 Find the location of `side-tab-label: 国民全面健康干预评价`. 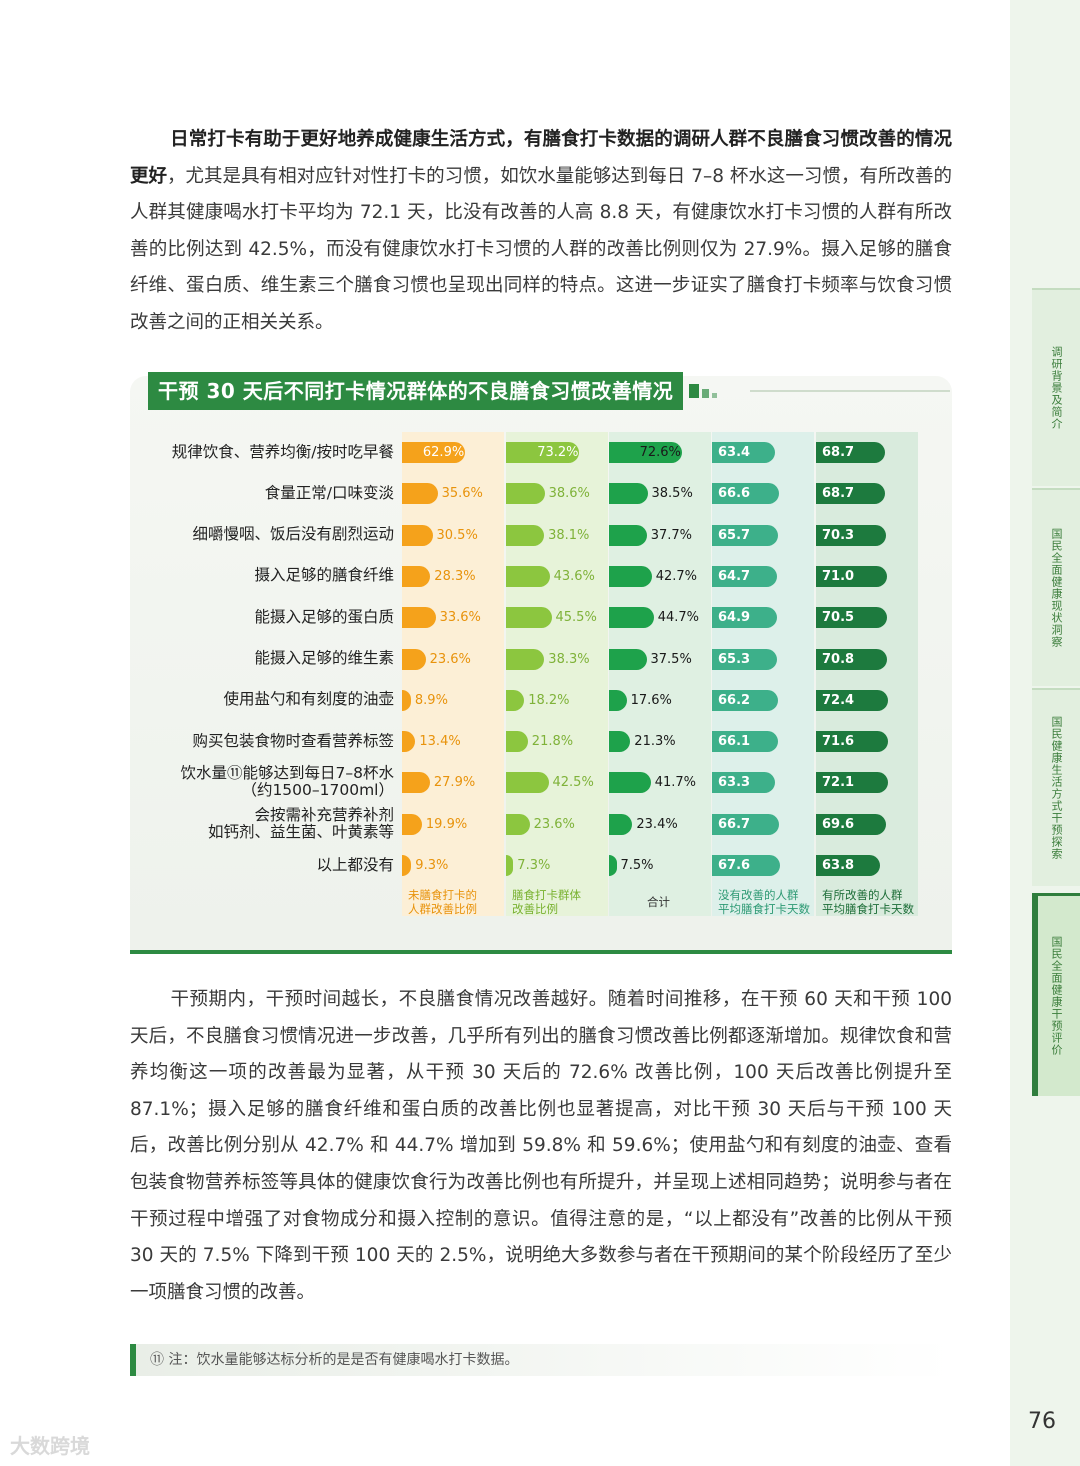

side-tab-label: 国民全面健康干预评价 is located at coordinates (1056, 996).